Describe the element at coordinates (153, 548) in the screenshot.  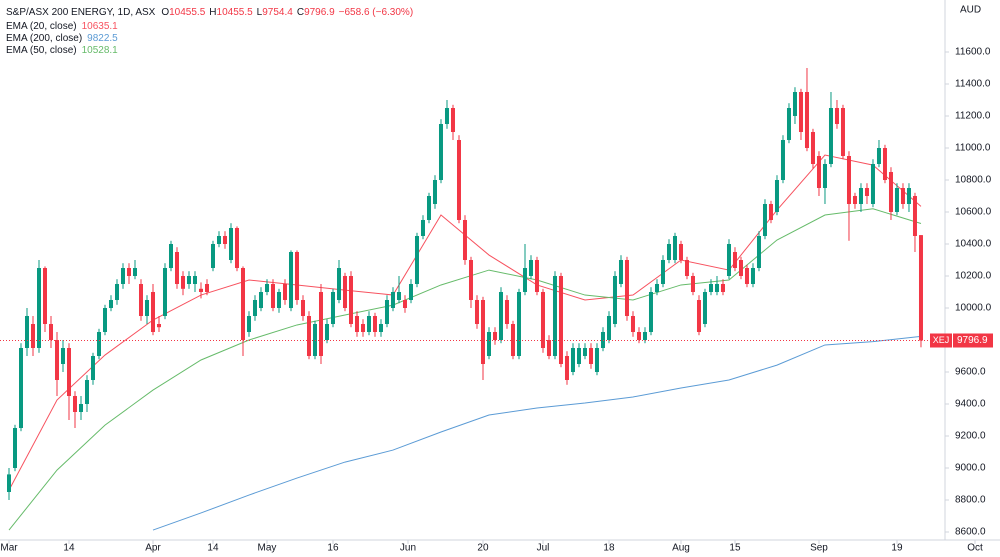
I see `x-tick-label: Apr` at that location.